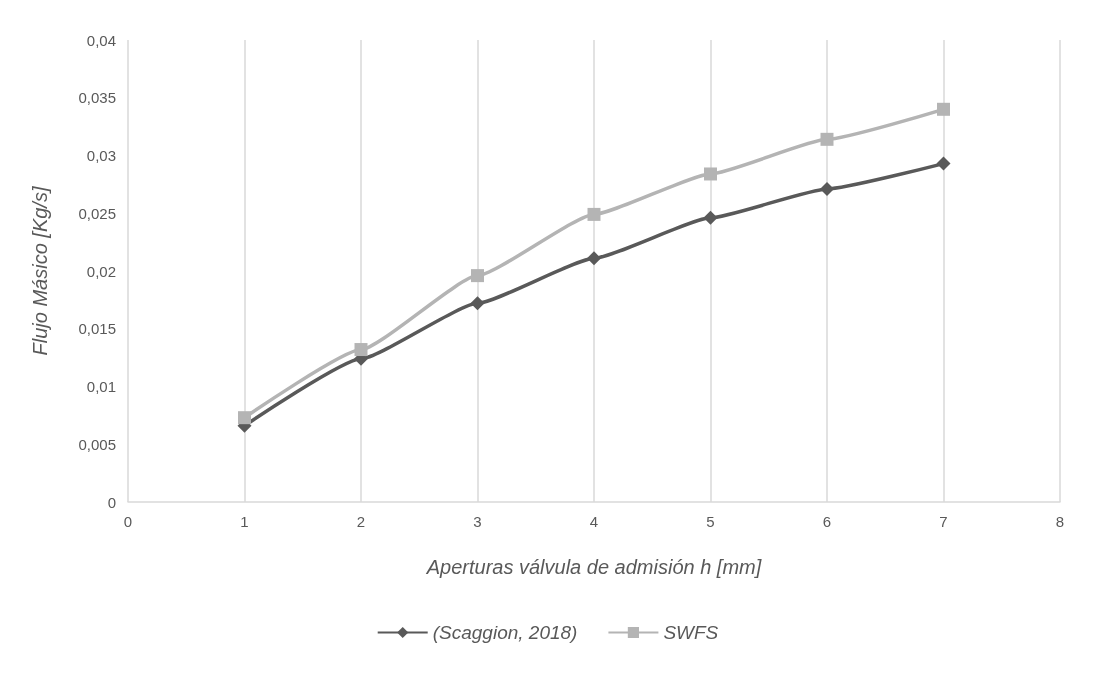 This screenshot has height=675, width=1095. What do you see at coordinates (101, 40) in the screenshot?
I see `y-tick-label: 0,04` at bounding box center [101, 40].